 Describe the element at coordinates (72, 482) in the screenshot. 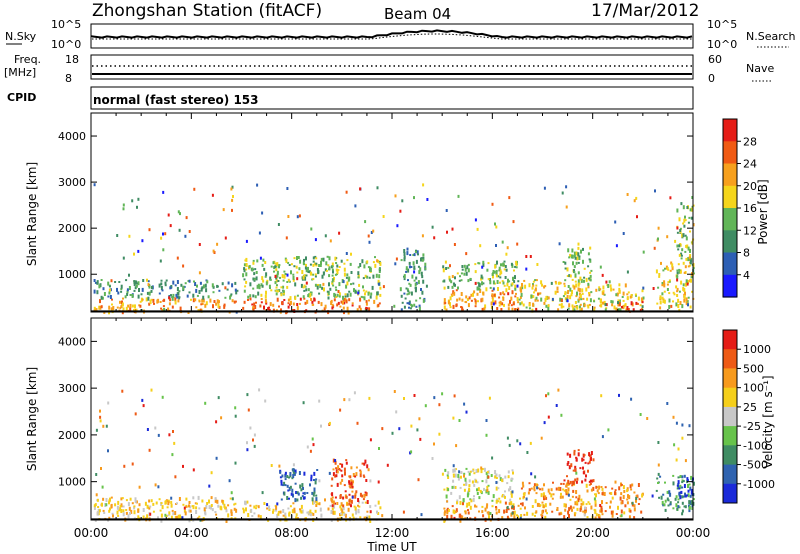

I see `ytick-label: 1000` at that location.